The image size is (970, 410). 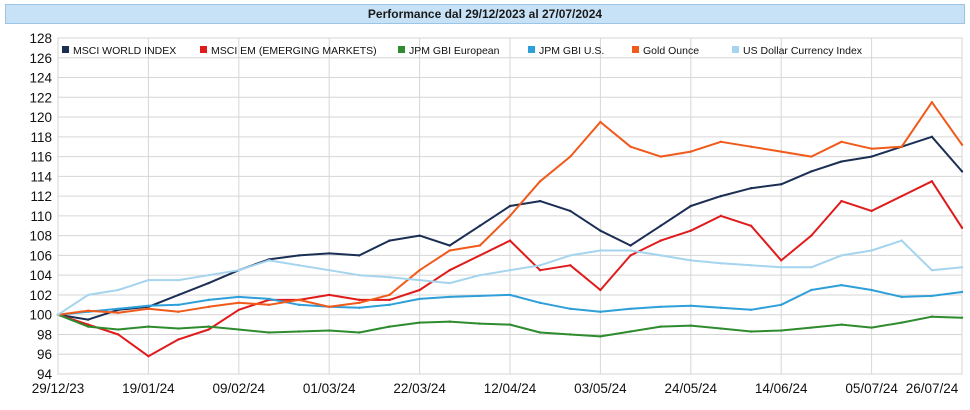 What do you see at coordinates (40, 295) in the screenshot?
I see `y-tick-label: 102` at bounding box center [40, 295].